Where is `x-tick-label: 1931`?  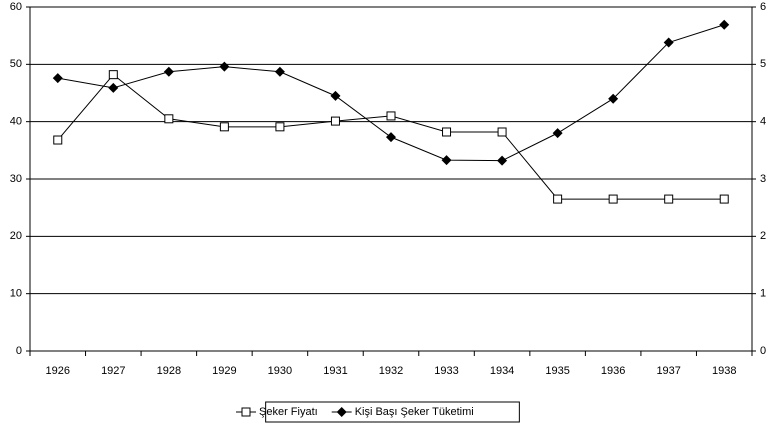 x-tick-label: 1931 is located at coordinates (335, 371).